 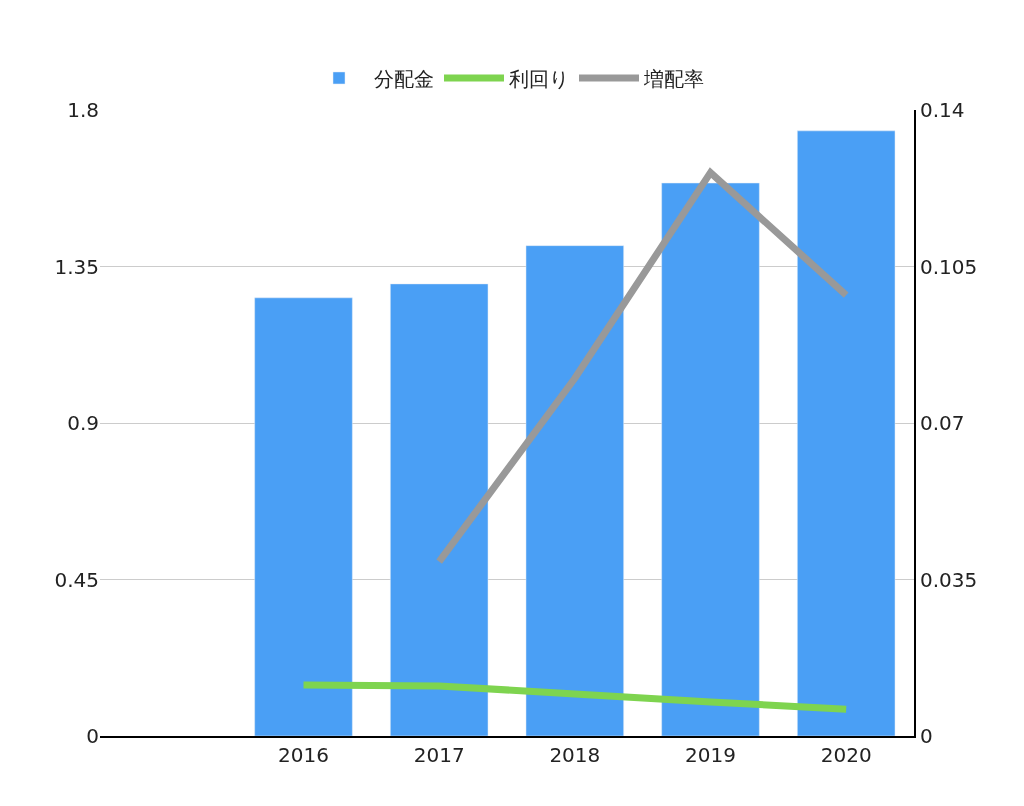 I want to click on y2-tick-label: 0.105, so click(x=949, y=266).